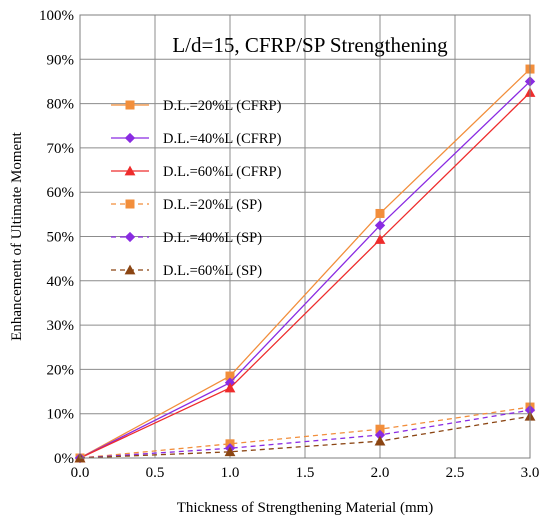 The width and height of the screenshot is (550, 530). Describe the element at coordinates (56, 16) in the screenshot. I see `y-tick-label: 100%` at that location.